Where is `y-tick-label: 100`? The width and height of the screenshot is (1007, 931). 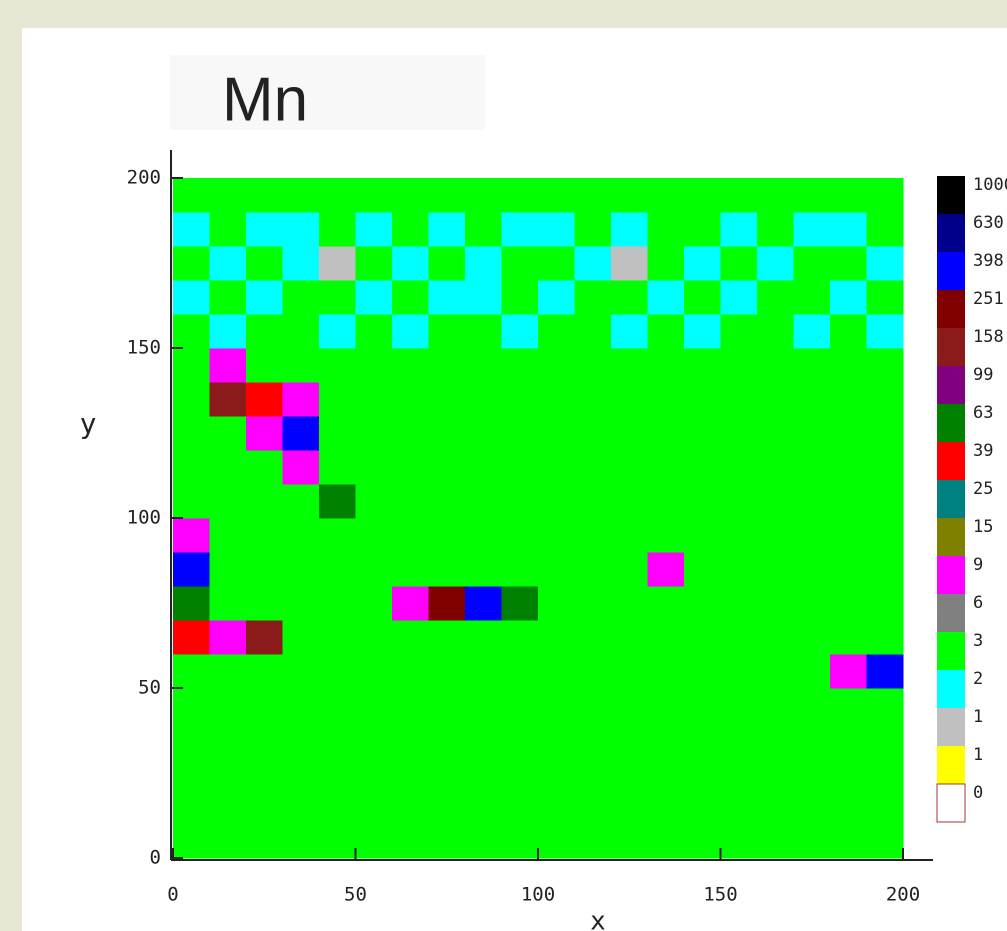 y-tick-label: 100 is located at coordinates (144, 518).